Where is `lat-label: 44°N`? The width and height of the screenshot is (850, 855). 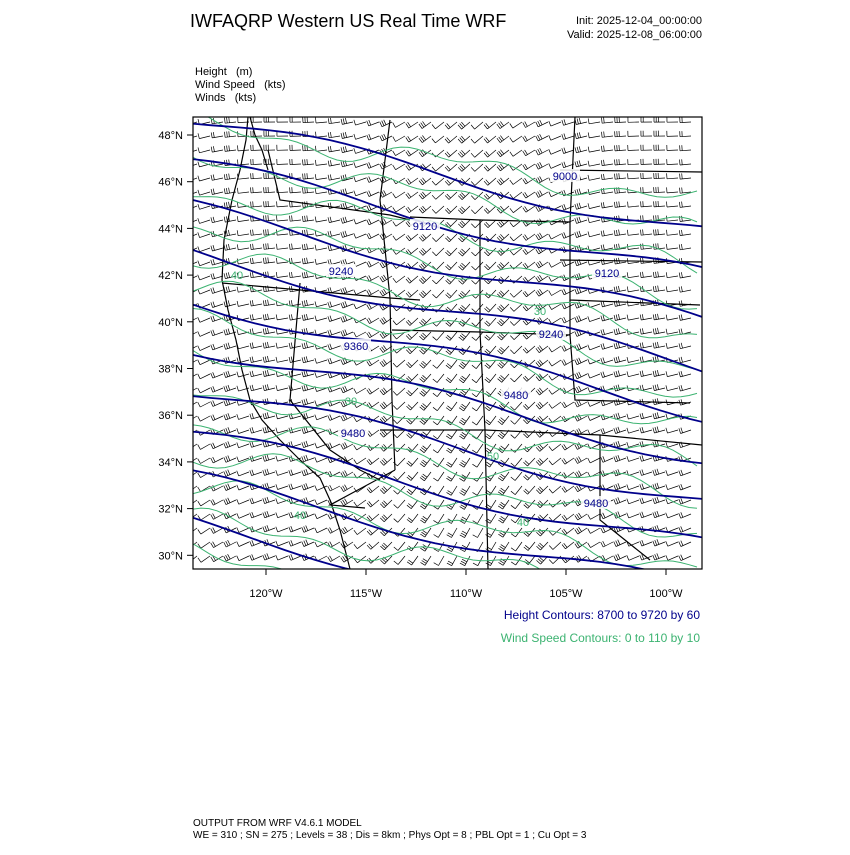 lat-label: 44°N is located at coordinates (170, 229).